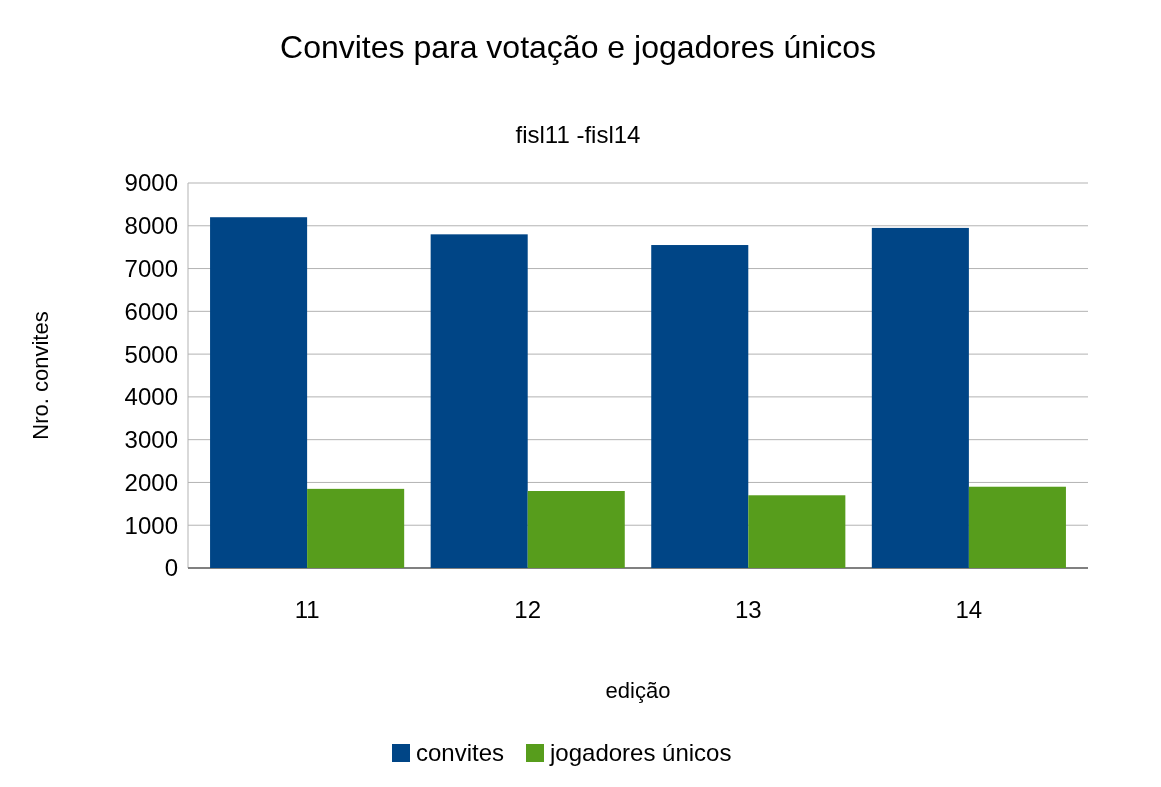  What do you see at coordinates (578, 134) in the screenshot?
I see `chart-subtitle: fisl11 -fisl14` at bounding box center [578, 134].